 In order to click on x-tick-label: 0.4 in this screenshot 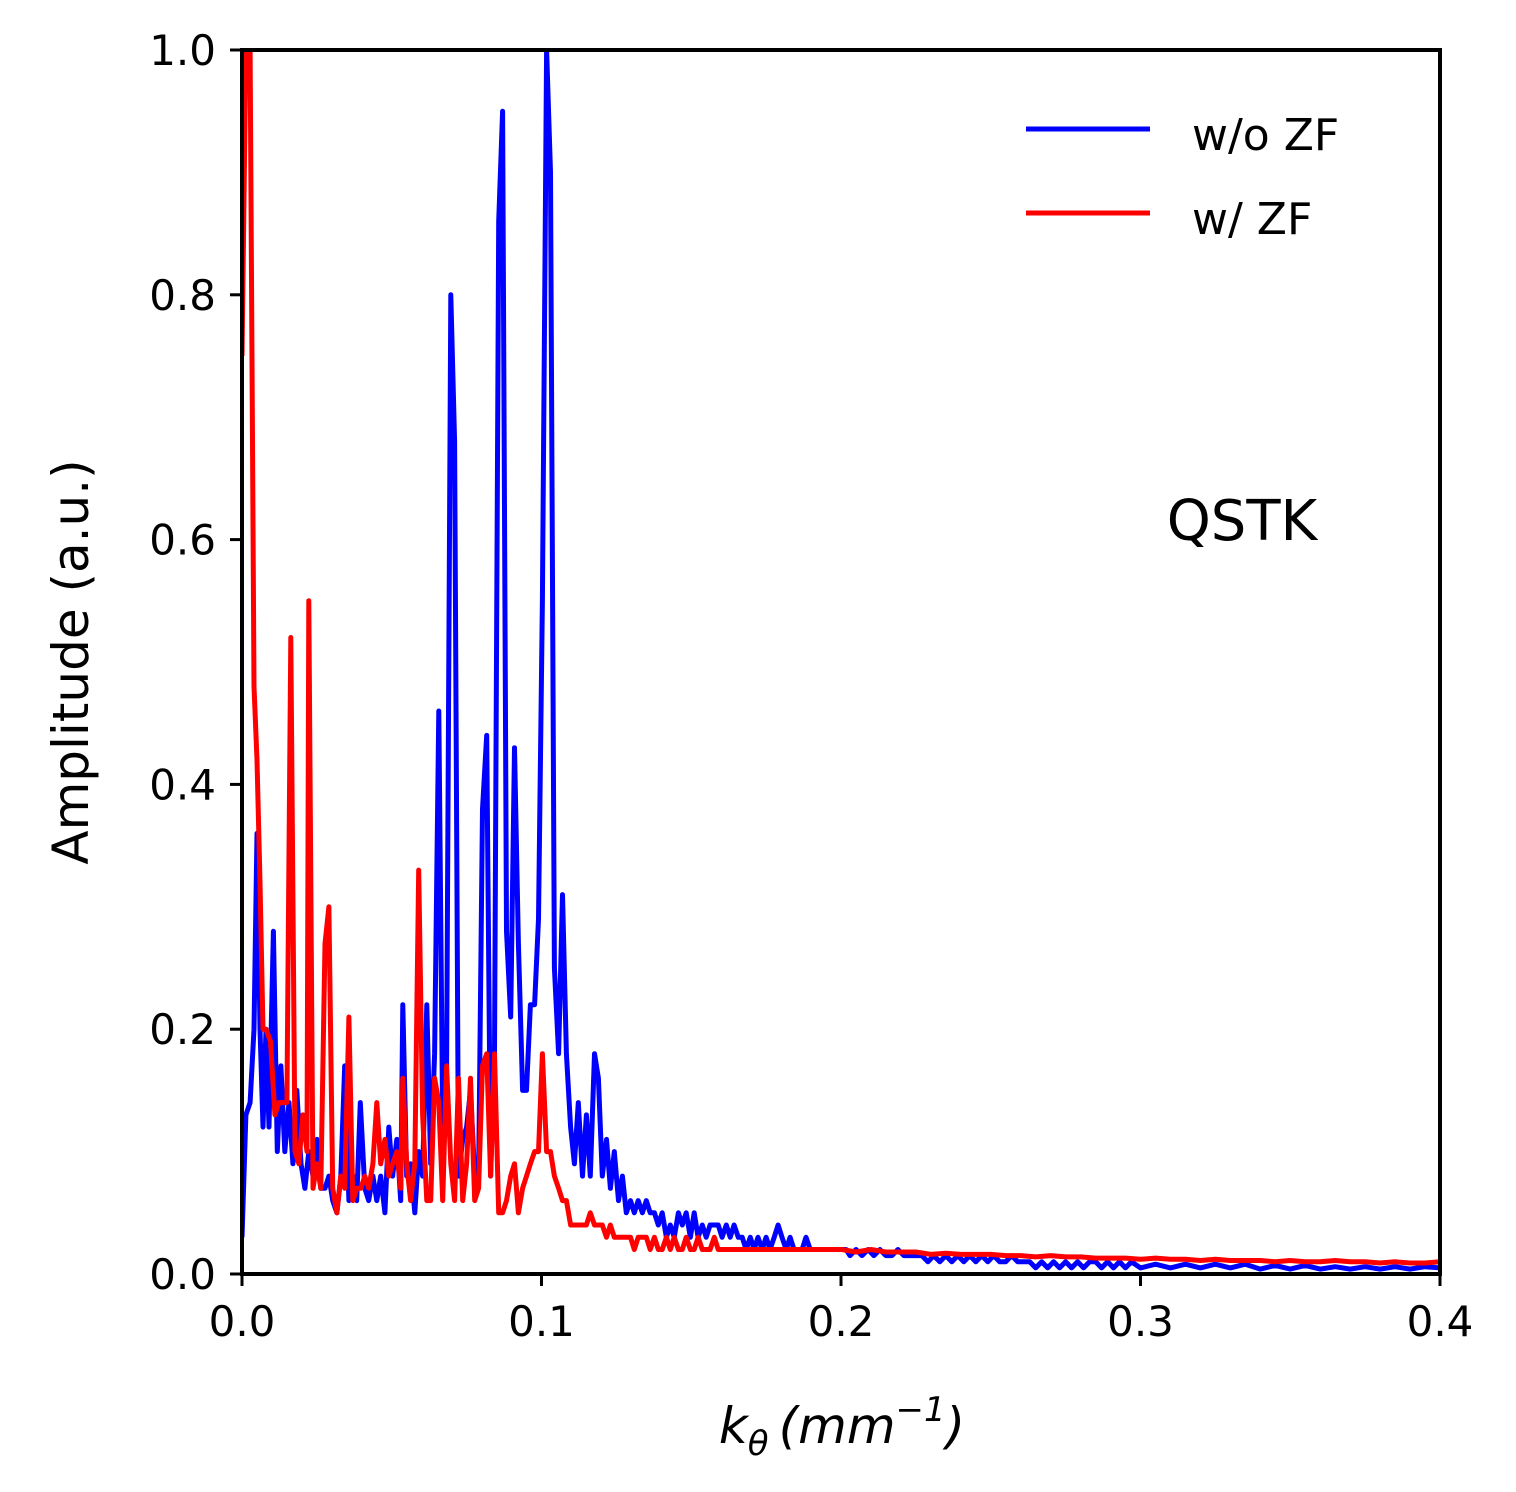, I will do `click(1440, 1321)`.